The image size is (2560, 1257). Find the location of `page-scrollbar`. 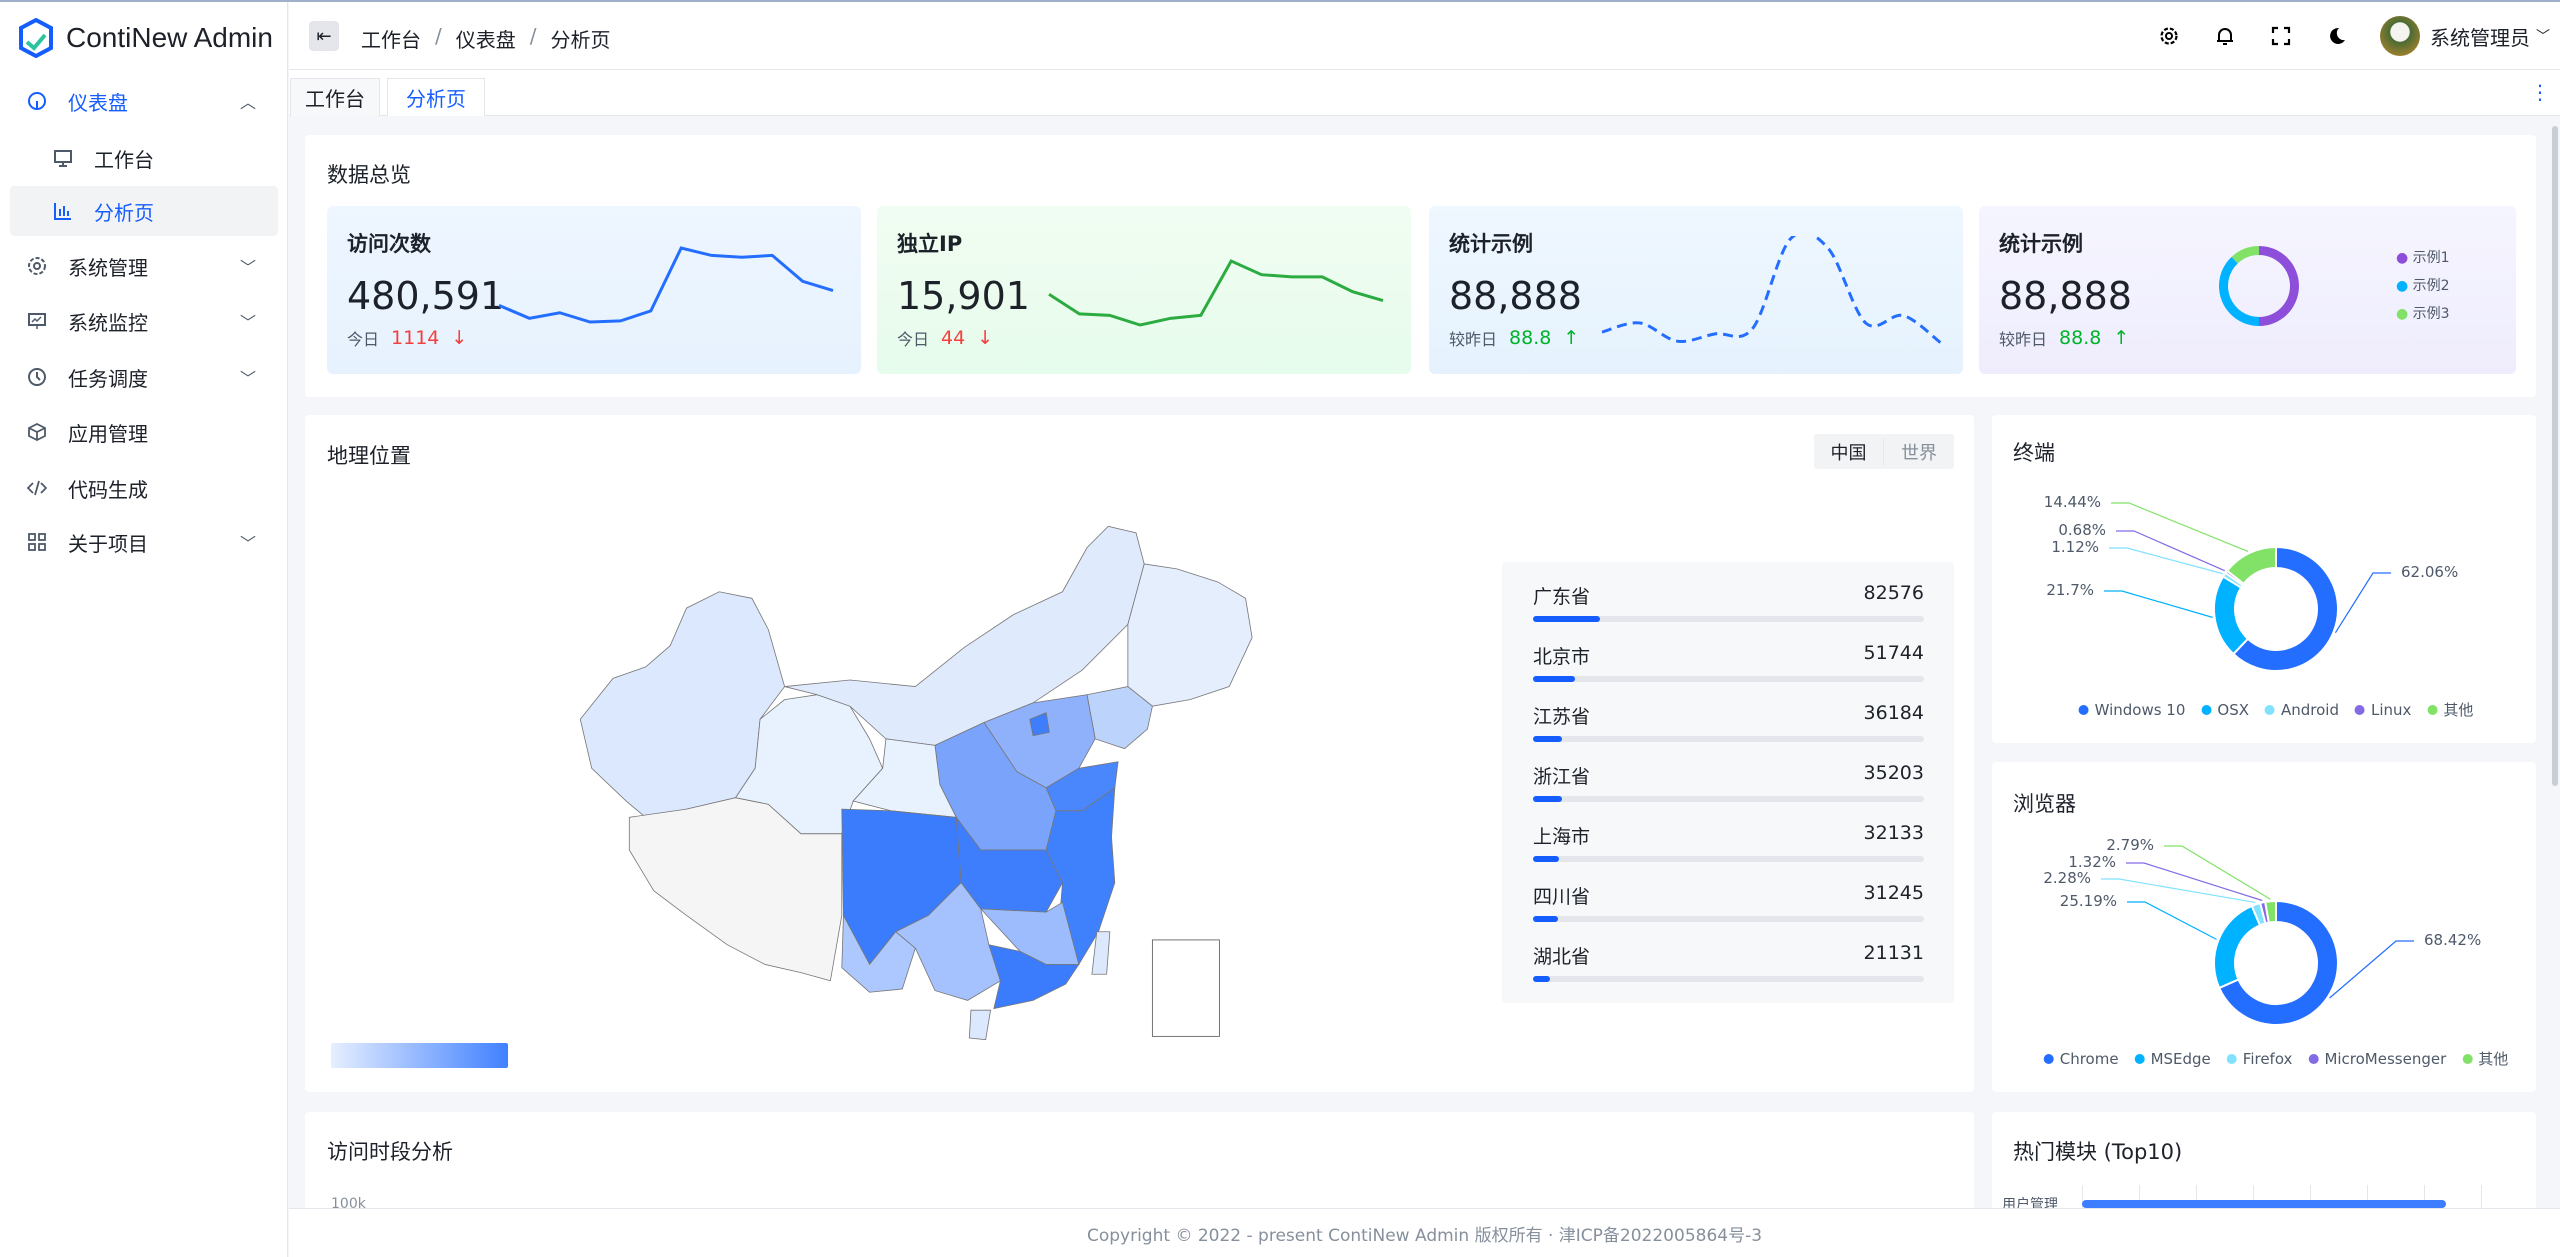

page-scrollbar is located at coordinates (2555, 662).